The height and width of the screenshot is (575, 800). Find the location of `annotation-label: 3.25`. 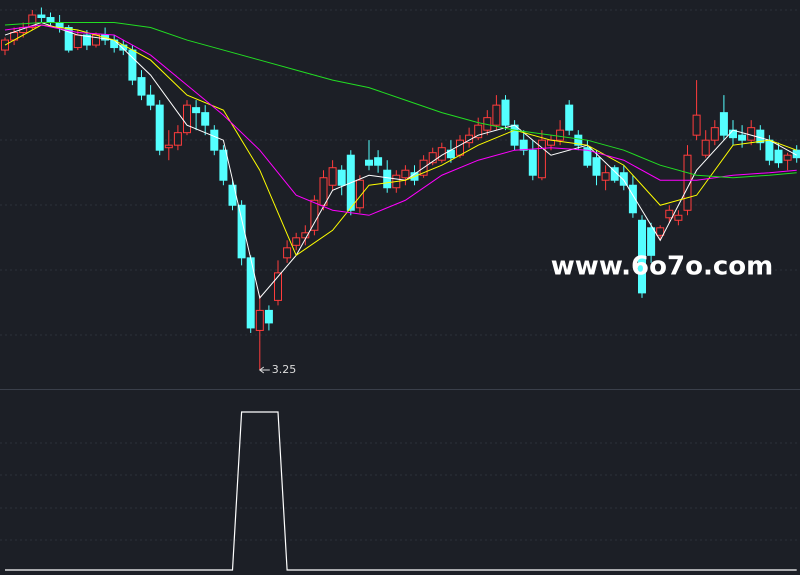

annotation-label: 3.25 is located at coordinates (284, 369).